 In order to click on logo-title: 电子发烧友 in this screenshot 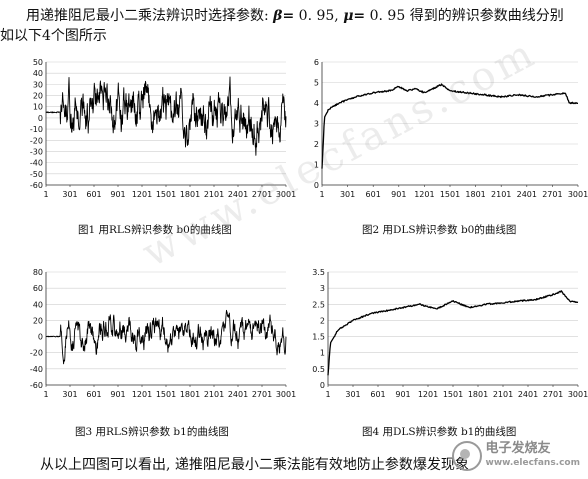, I will do `click(518, 448)`.